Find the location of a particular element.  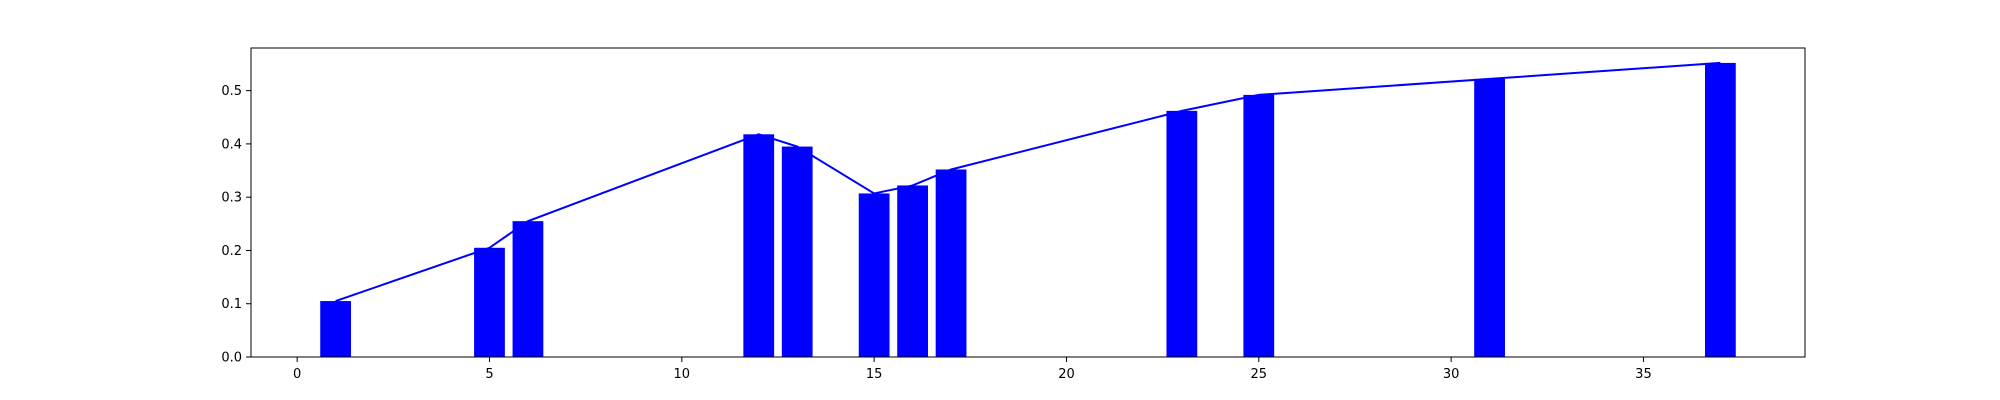

y-axis: 0.0 0.1 0.2 0.3 0.4 0.5 is located at coordinates (236, 225).